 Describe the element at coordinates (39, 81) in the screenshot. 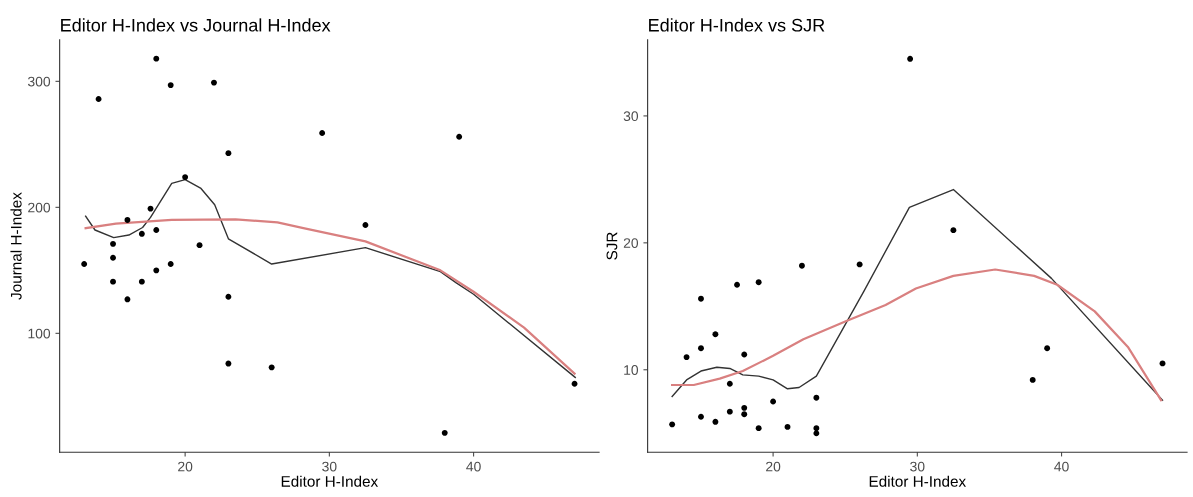

I see `y-tick-label: 300` at that location.